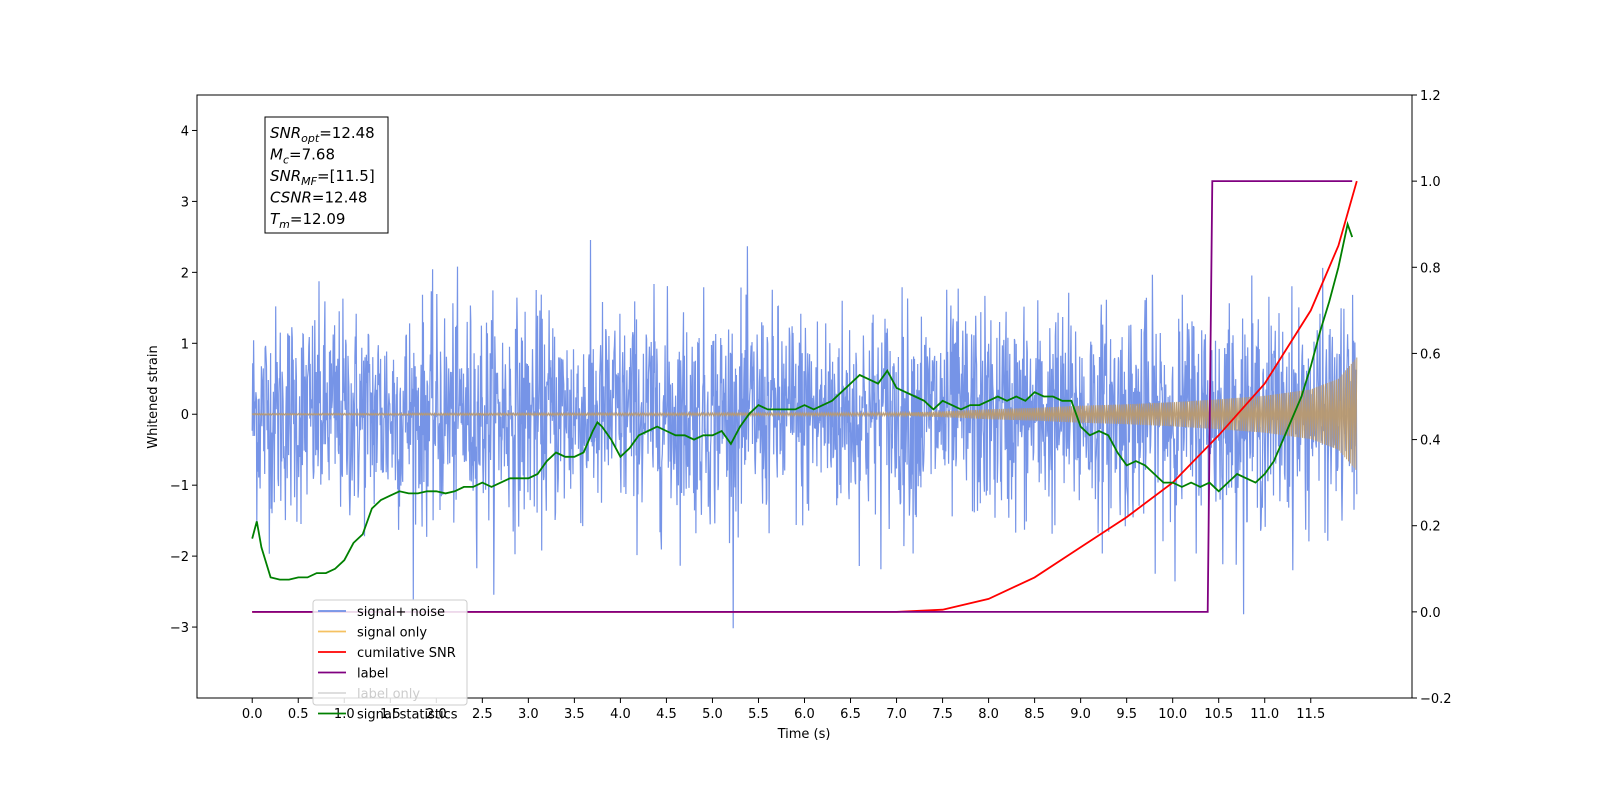 This screenshot has width=1600, height=804. What do you see at coordinates (318, 198) in the screenshot?
I see `annotation-line: CSNR=12.48` at bounding box center [318, 198].